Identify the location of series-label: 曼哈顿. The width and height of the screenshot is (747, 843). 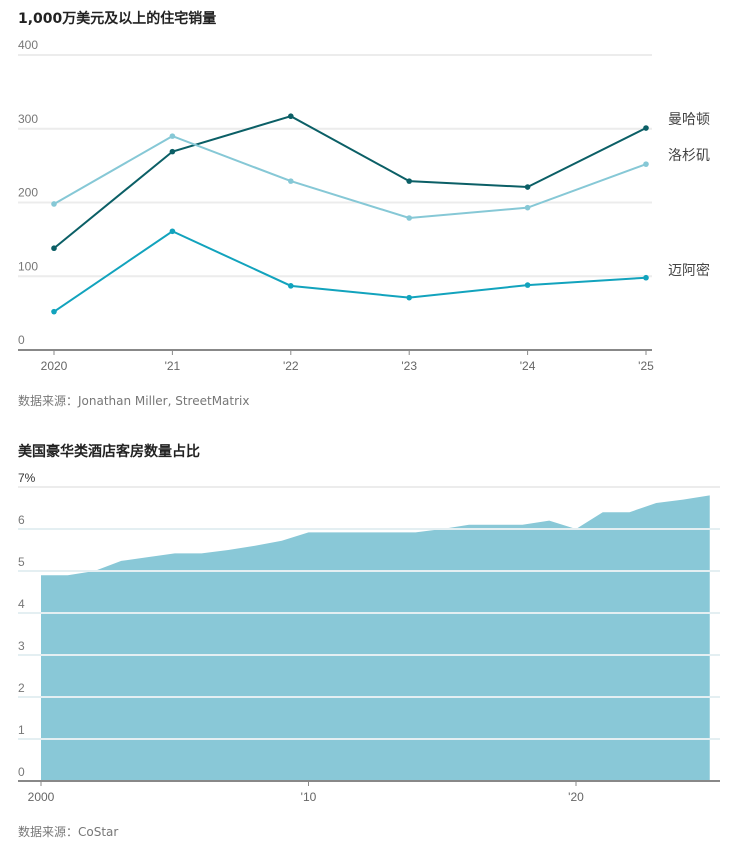
(689, 119).